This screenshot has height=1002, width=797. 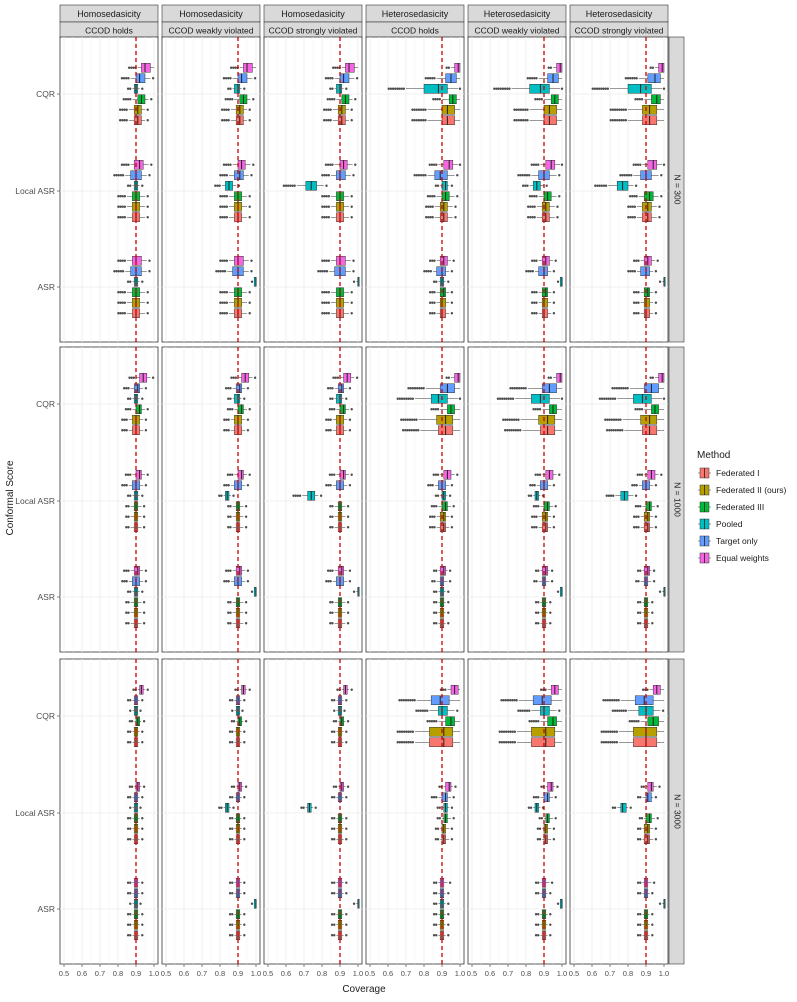 I want to click on box-cqr-equal-weights, so click(x=555, y=68).